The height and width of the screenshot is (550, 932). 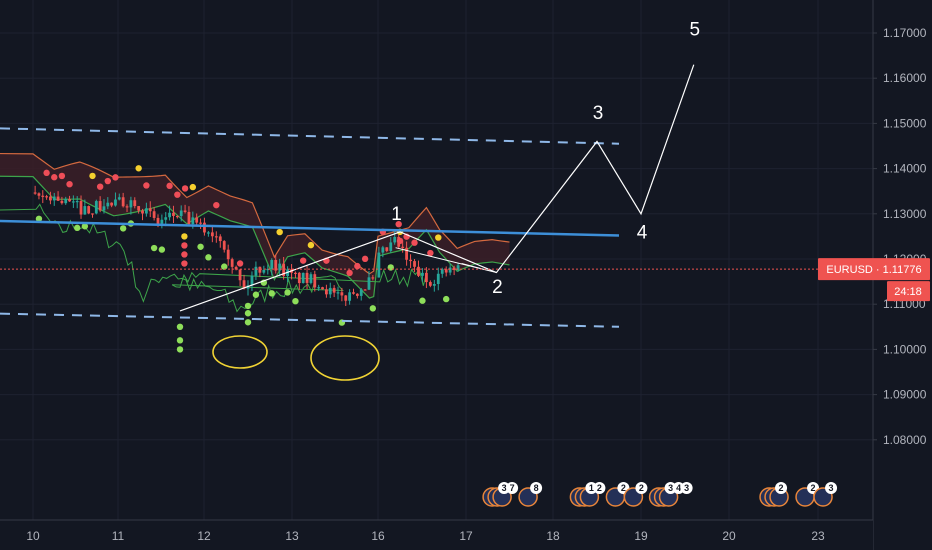 I want to click on time-axis-bg, so click(x=436, y=535).